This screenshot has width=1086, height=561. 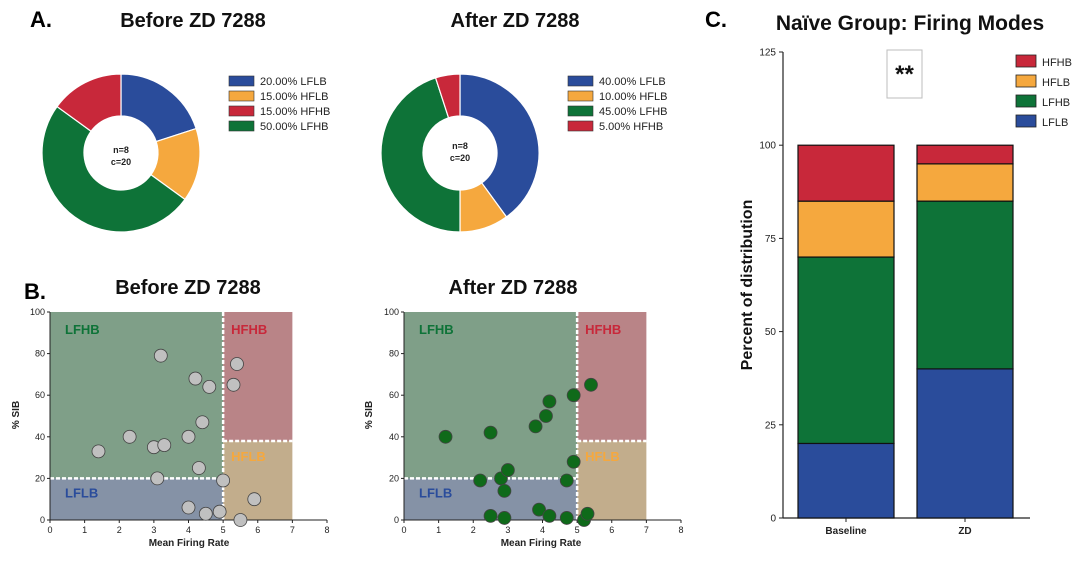 I want to click on legend-item-lflb: LFLB, so click(x=1055, y=123).